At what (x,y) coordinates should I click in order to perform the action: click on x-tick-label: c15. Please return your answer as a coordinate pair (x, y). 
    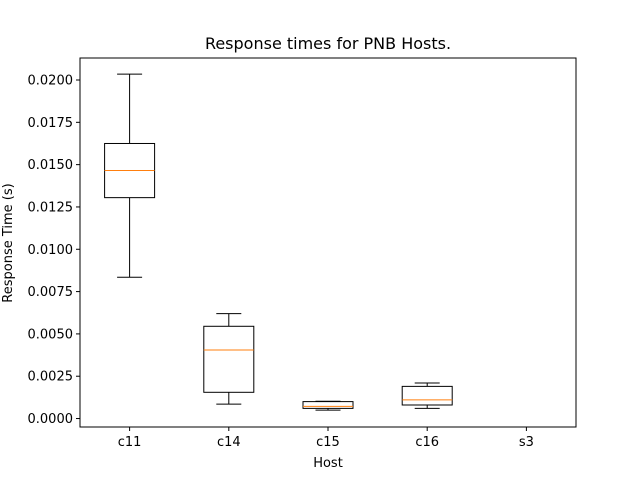
    Looking at the image, I should click on (328, 442).